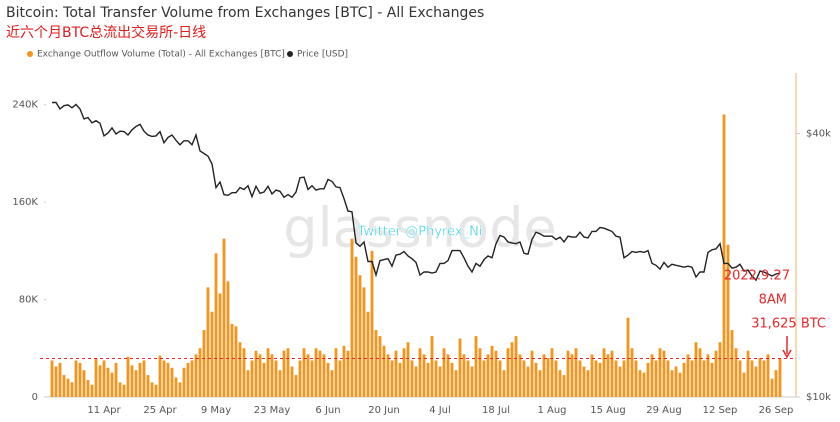  I want to click on annotation: 8AM, so click(773, 300).